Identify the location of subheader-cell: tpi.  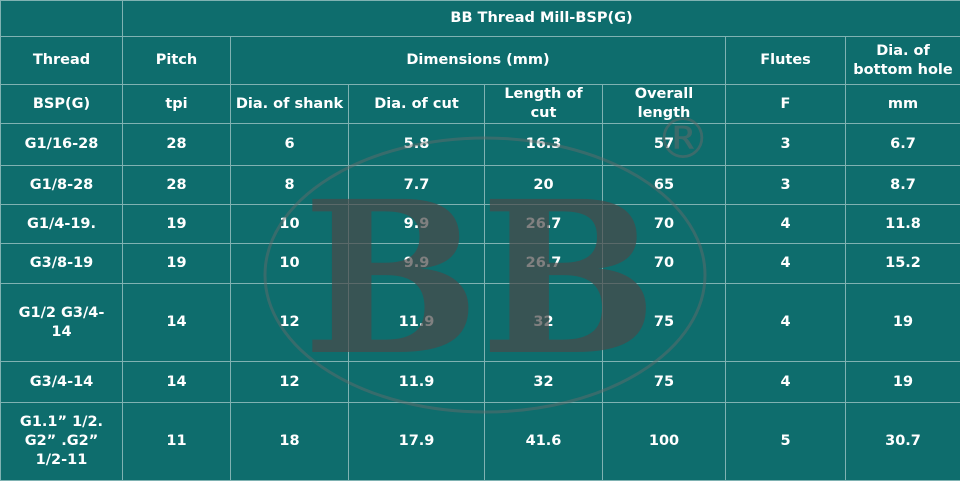
(177, 104).